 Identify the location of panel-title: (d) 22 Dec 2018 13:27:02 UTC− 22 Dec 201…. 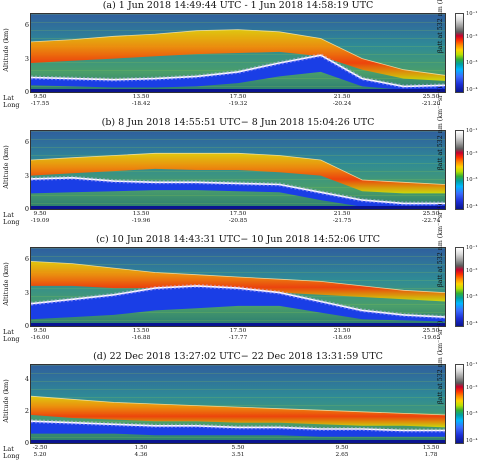
(238, 356).